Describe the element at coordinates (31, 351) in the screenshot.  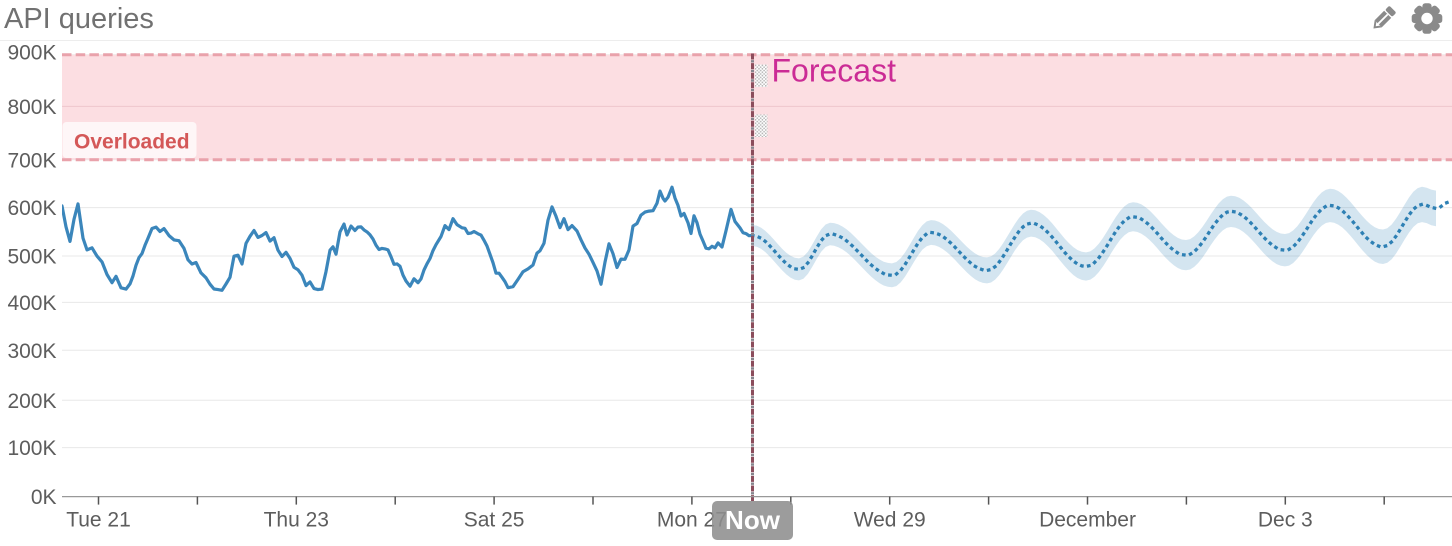
I see `svg-text: 300K` at that location.